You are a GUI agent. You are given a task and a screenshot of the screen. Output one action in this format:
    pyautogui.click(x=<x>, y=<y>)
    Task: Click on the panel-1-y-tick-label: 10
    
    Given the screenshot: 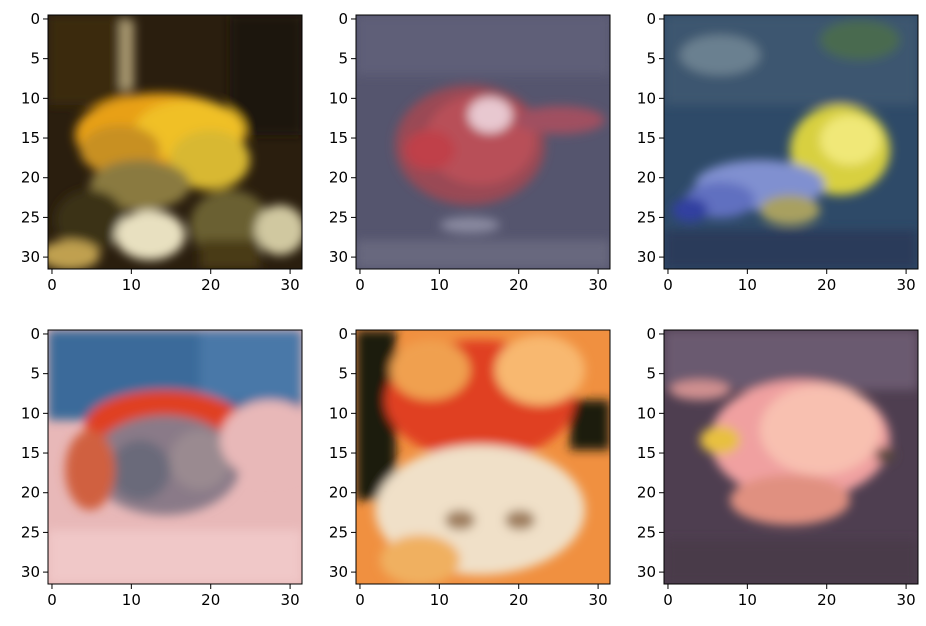 What is the action you would take?
    pyautogui.click(x=30, y=98)
    